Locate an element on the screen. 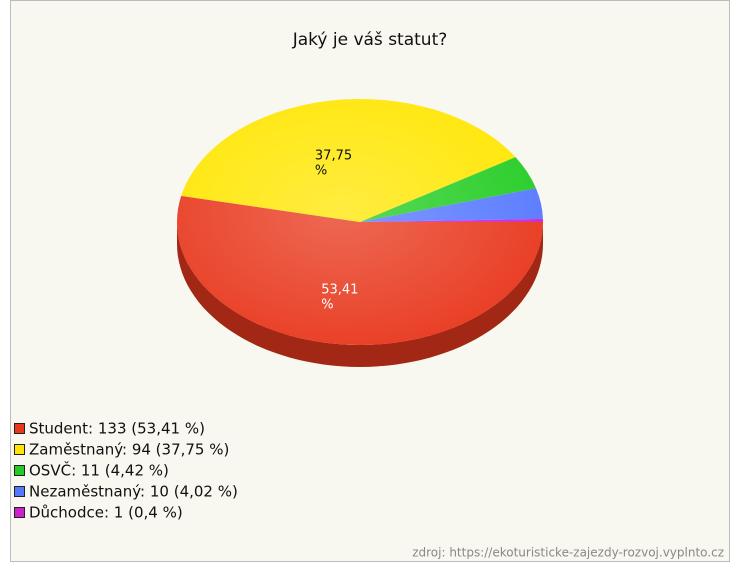 The width and height of the screenshot is (730, 569). legend-label: Nezaměstnaný: 10 (4,02 %) is located at coordinates (133, 492).